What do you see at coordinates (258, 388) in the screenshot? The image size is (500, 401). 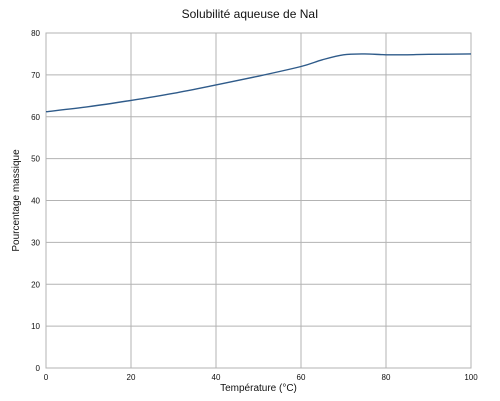 I see `x-axis-label: Température (°C)` at bounding box center [258, 388].